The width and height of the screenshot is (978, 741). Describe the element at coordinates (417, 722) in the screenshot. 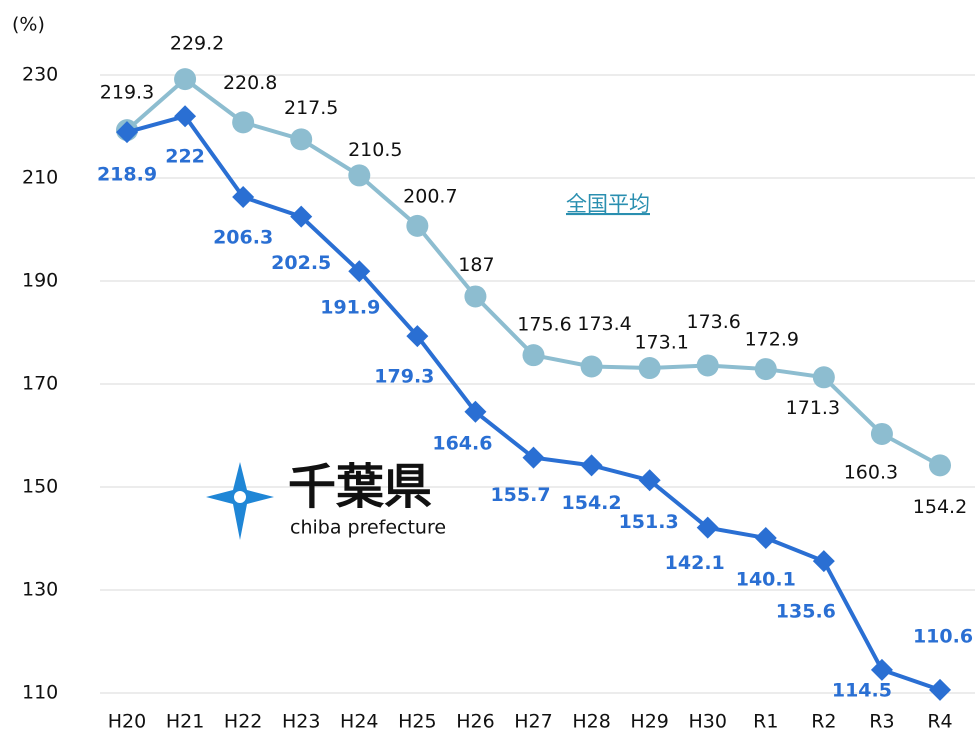

I see `x-tick-label: H25` at that location.